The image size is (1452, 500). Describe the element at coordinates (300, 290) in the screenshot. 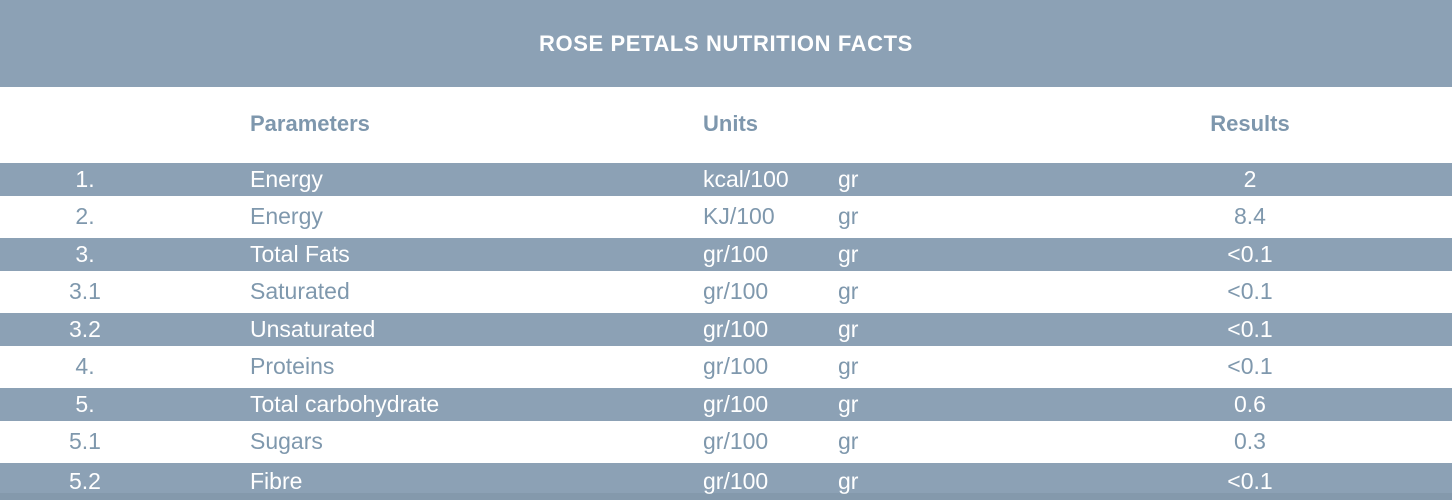

I see `row-parameter-cell: Saturated` at that location.